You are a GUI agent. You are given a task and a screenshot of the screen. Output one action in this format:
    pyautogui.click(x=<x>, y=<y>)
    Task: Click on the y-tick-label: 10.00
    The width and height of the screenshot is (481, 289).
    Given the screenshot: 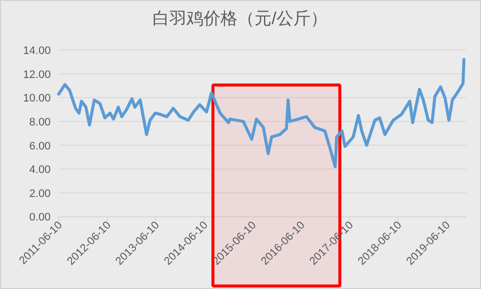 What is the action you would take?
    pyautogui.click(x=37, y=98)
    